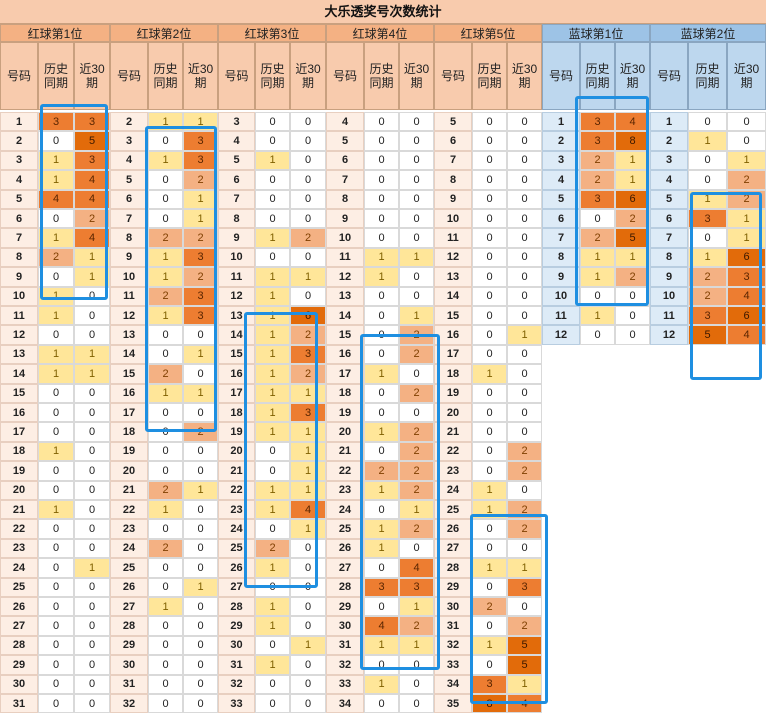  I want to click on ball-number: 31, so click(236, 665).